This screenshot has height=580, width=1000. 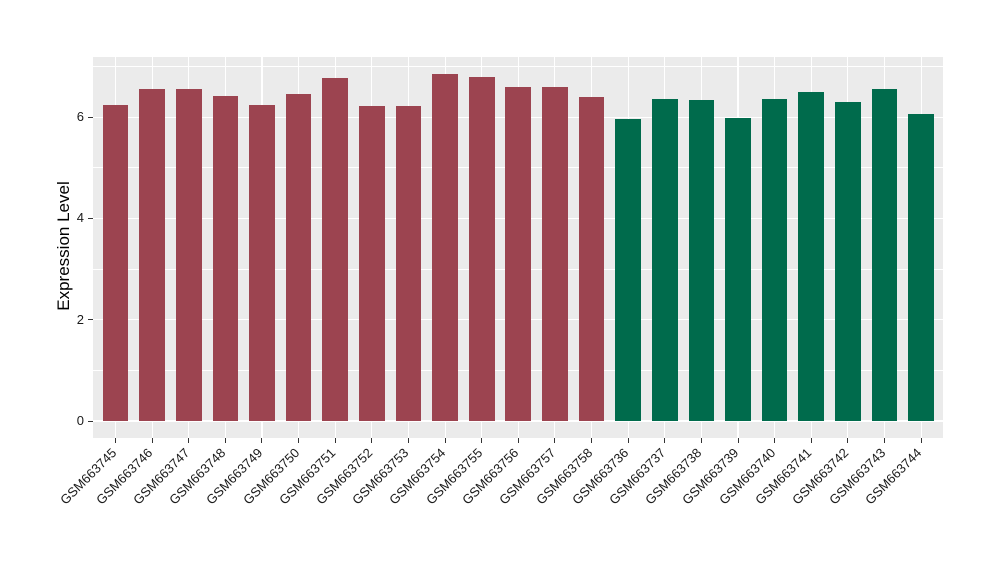 I want to click on bar-GSM663737, so click(x=664, y=259).